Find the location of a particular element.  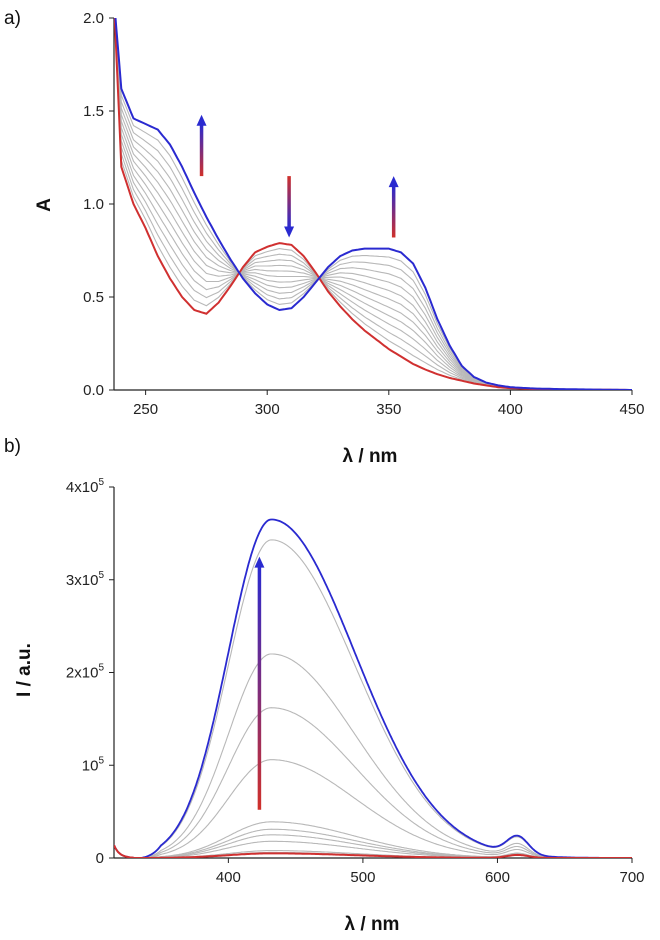

panel-b-y-tick-label: 0 is located at coordinates (100, 858).